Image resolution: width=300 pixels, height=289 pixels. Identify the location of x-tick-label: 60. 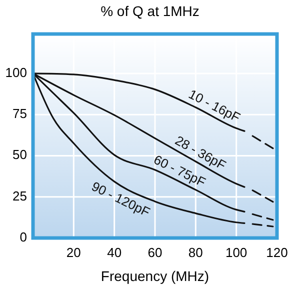
(155, 252).